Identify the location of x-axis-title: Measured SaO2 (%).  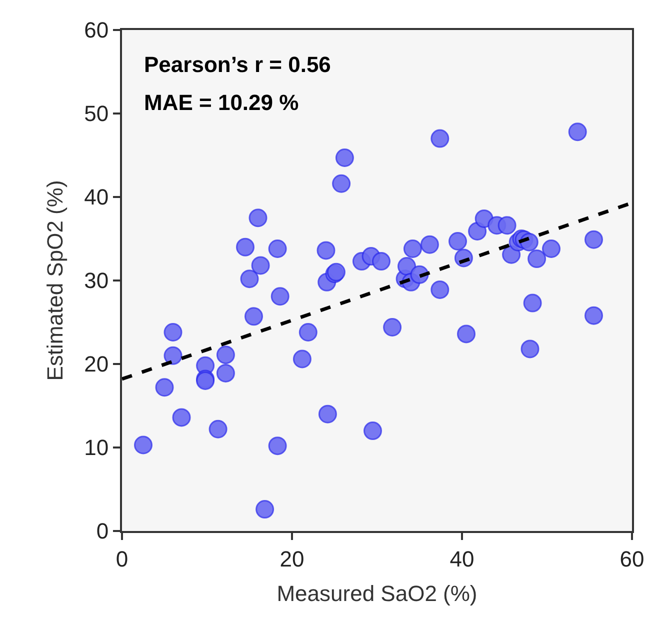
(377, 593).